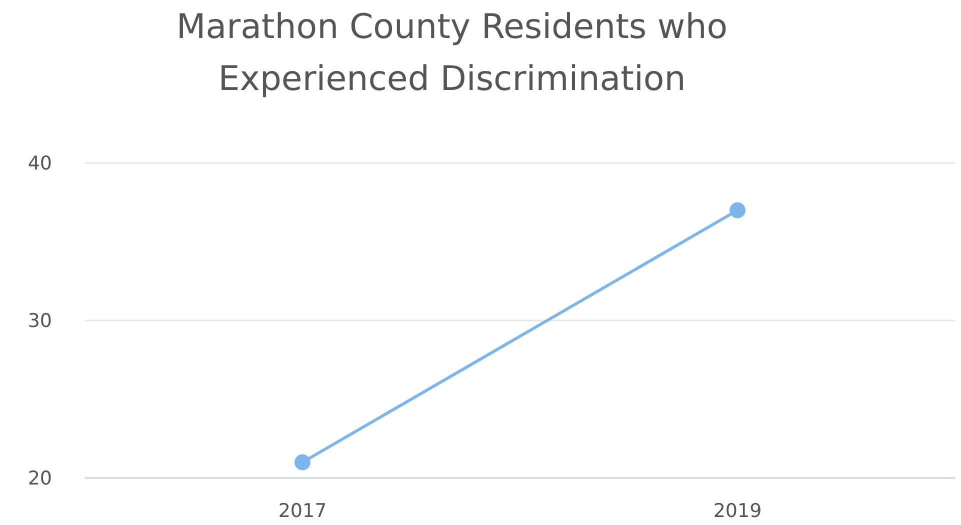  Describe the element at coordinates (40, 163) in the screenshot. I see `y-tick-label: 40` at that location.